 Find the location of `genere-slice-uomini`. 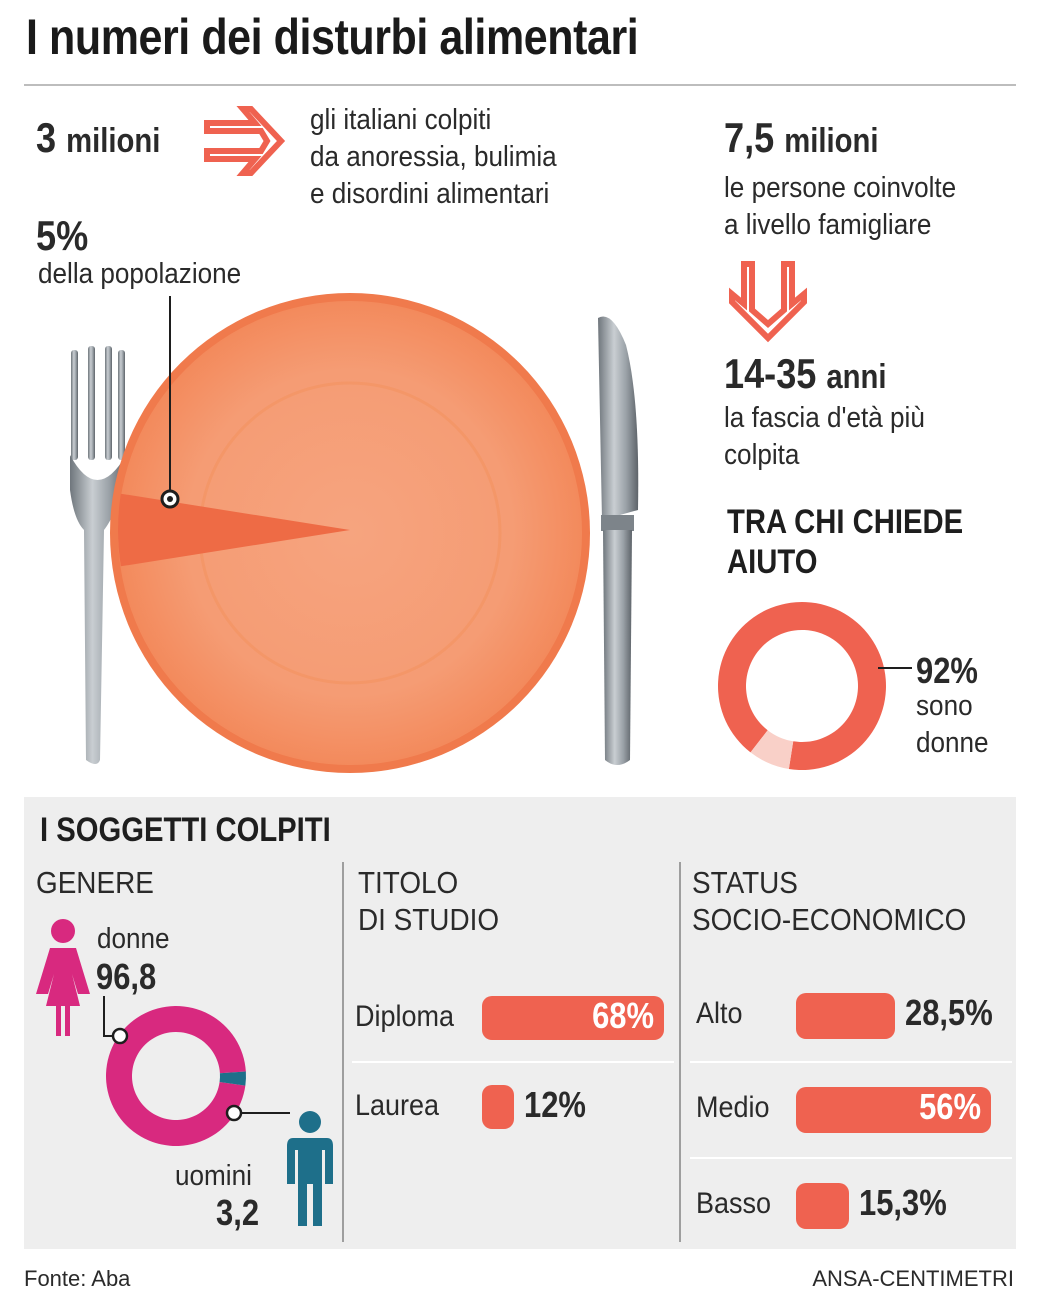

genere-slice-uomini is located at coordinates (232, 1078).